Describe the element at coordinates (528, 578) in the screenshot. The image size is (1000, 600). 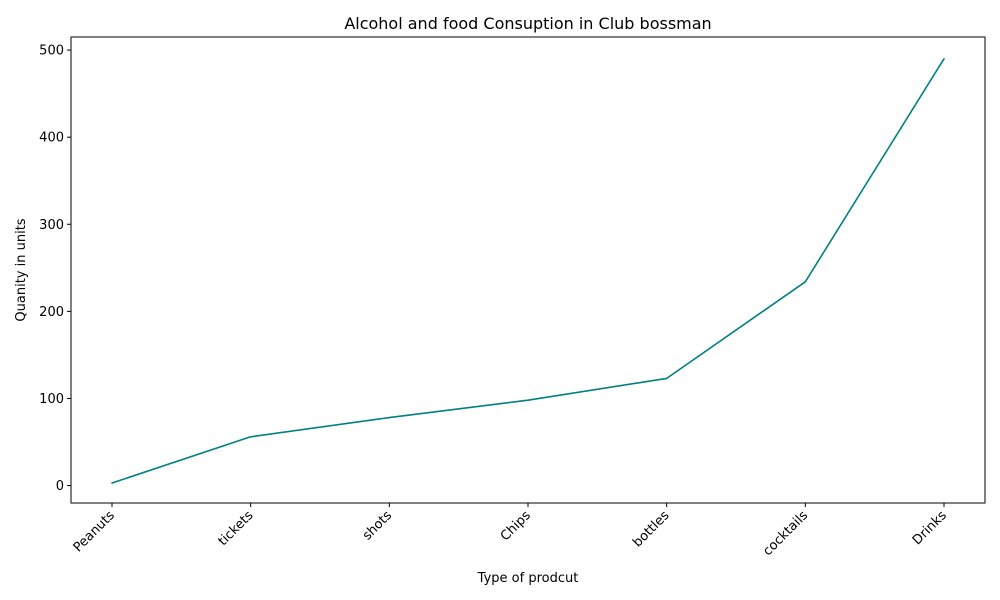
I see `x-axis-label: Type of prodcut` at that location.